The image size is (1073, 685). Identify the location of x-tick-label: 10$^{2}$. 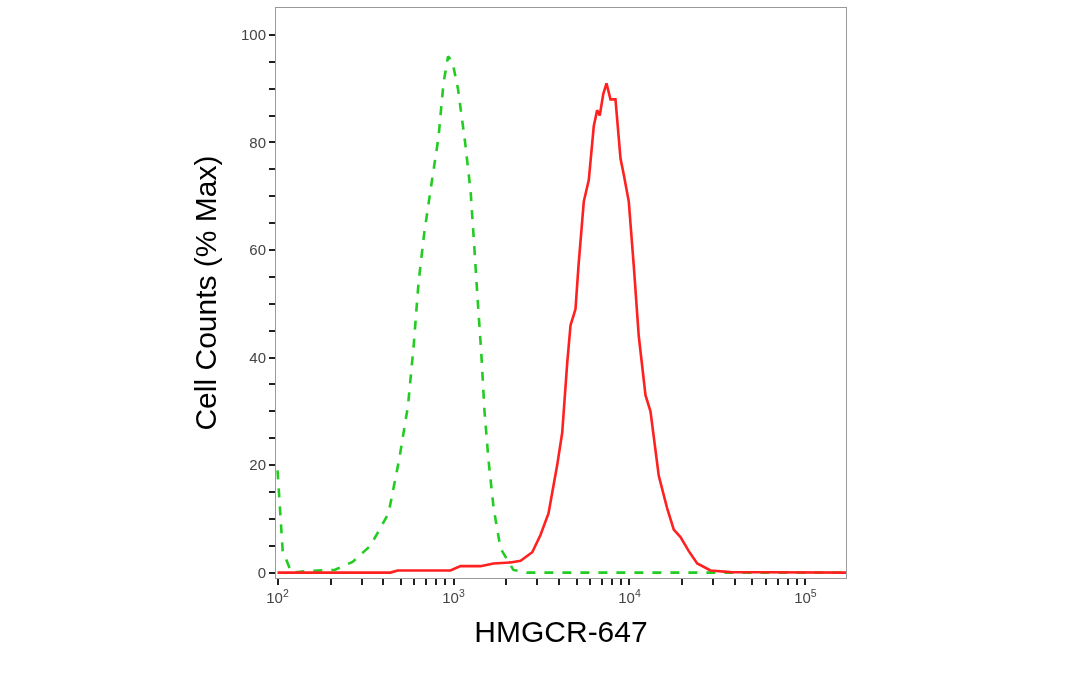
(277, 596).